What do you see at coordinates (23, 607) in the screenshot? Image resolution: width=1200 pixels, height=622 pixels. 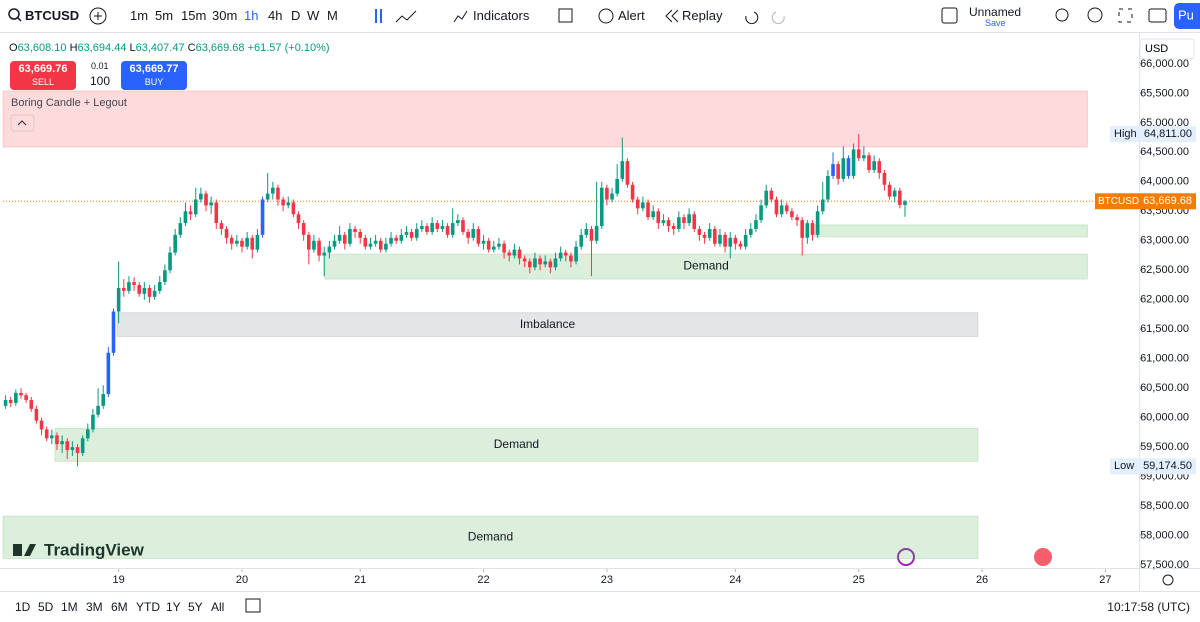 I see `range-button: 1D` at bounding box center [23, 607].